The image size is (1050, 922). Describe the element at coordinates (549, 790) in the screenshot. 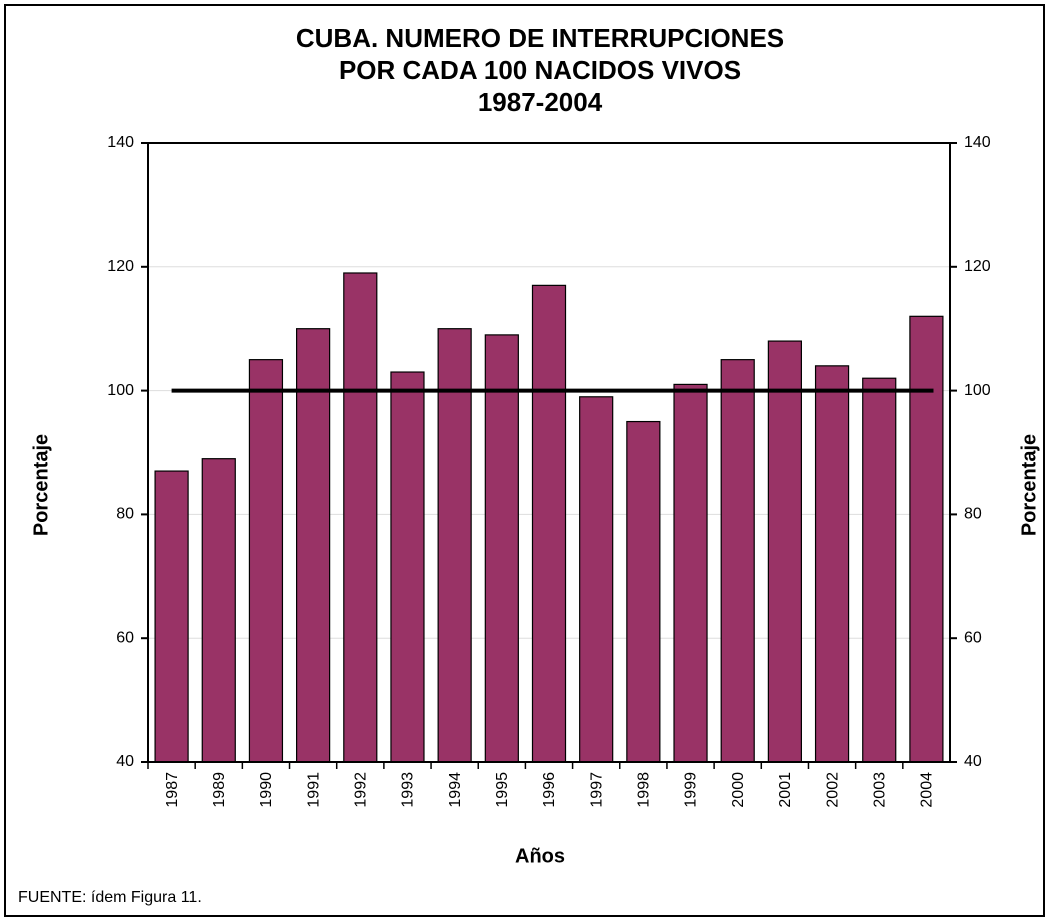

I see `x-tick-label: 1996` at that location.